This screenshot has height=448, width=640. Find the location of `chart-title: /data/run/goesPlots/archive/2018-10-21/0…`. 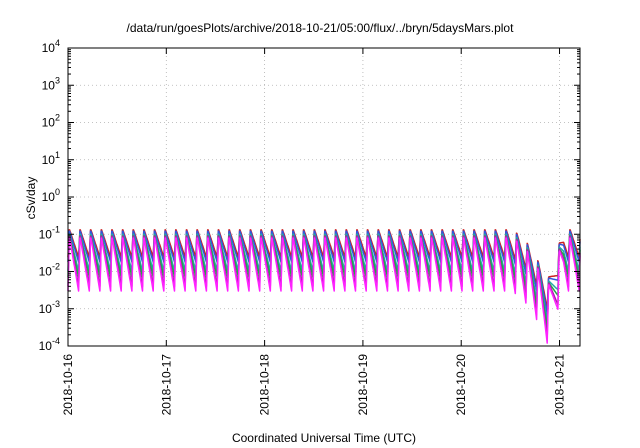

chart-title: /data/run/goesPlots/archive/2018-10-21/0… is located at coordinates (320, 28).